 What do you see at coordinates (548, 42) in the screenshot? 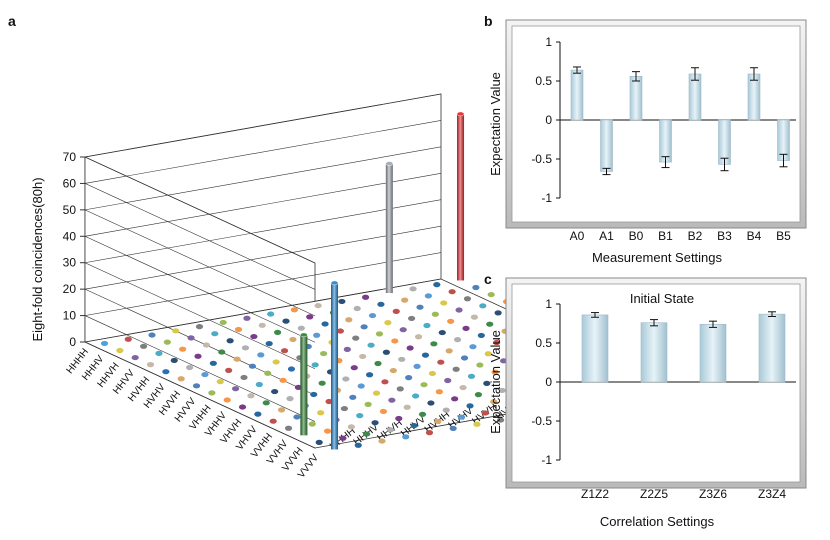
I see `b-y-tick-label: 1` at bounding box center [548, 42].